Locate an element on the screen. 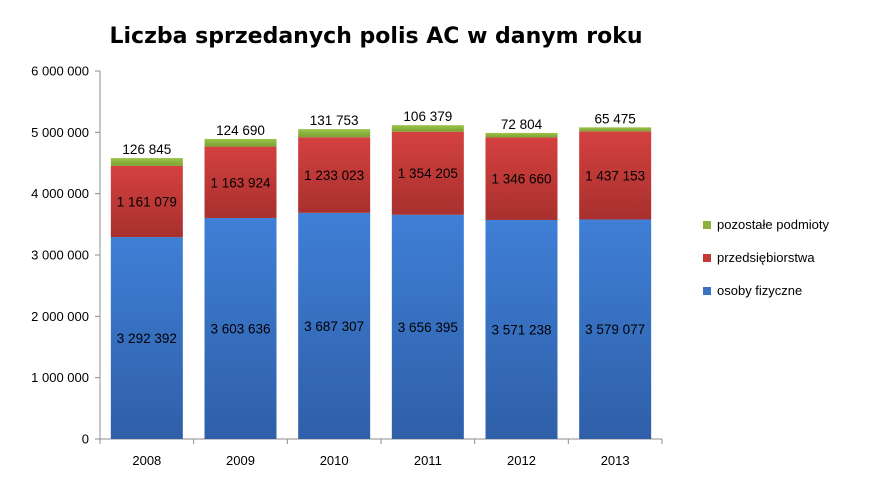 This screenshot has height=500, width=879. bar-przedsiębiorstwa-2013 is located at coordinates (615, 175).